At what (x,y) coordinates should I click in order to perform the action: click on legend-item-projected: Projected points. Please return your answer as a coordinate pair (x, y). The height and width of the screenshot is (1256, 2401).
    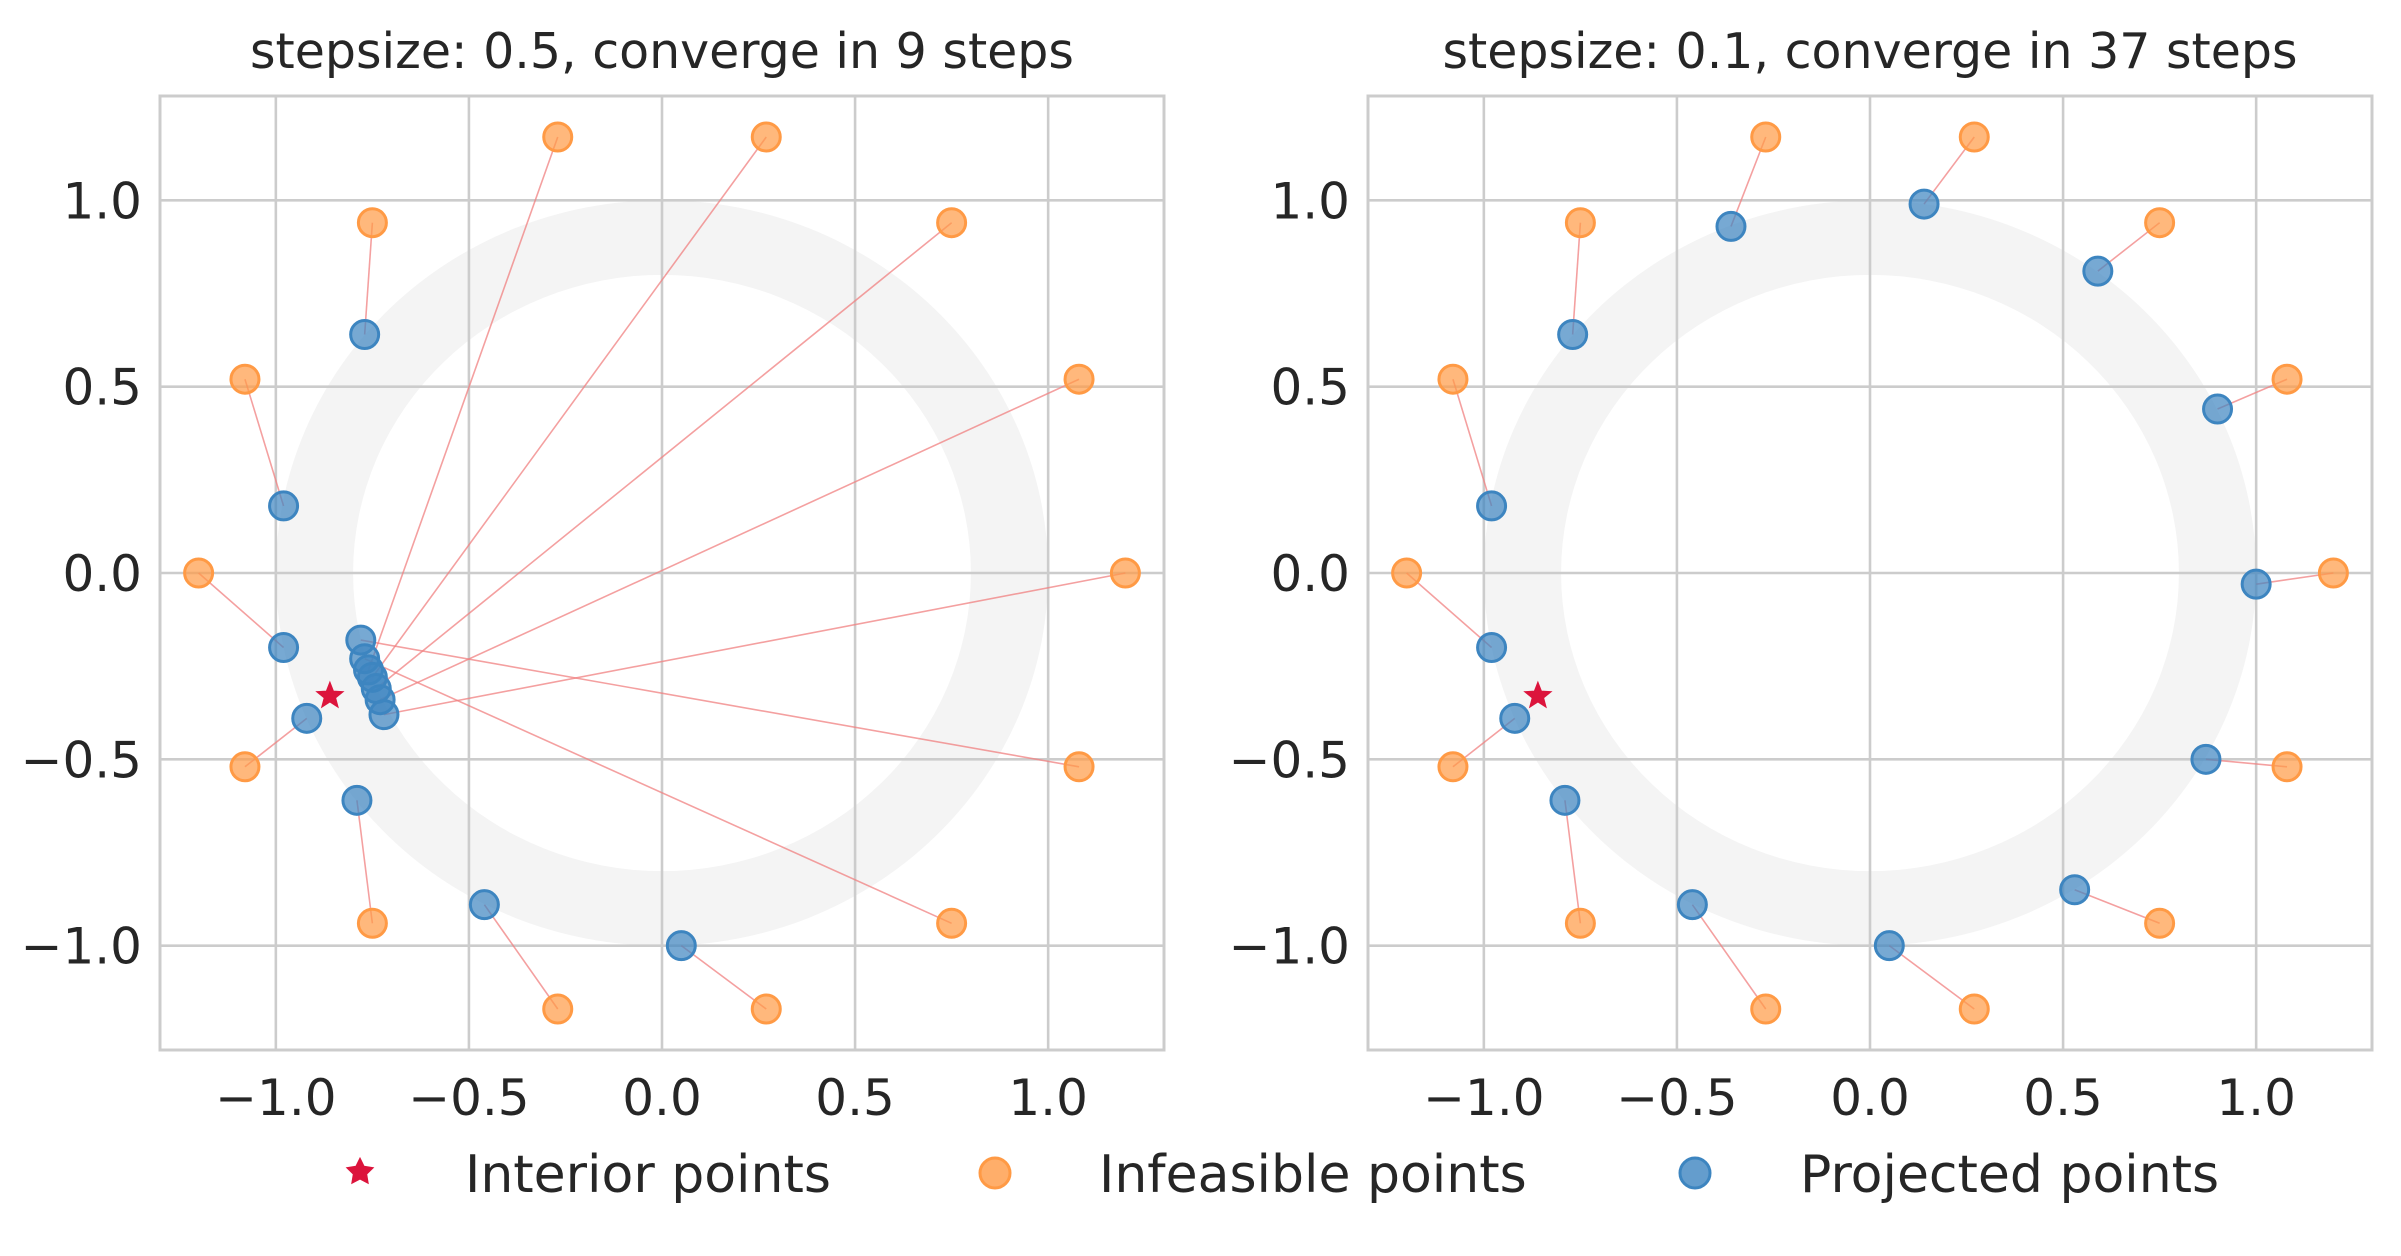
    Looking at the image, I should click on (1948, 1175).